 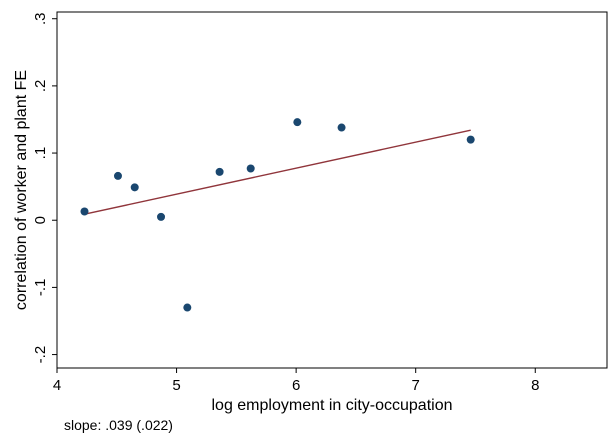 What do you see at coordinates (40, 153) in the screenshot?
I see `y-tick-label: .1` at bounding box center [40, 153].